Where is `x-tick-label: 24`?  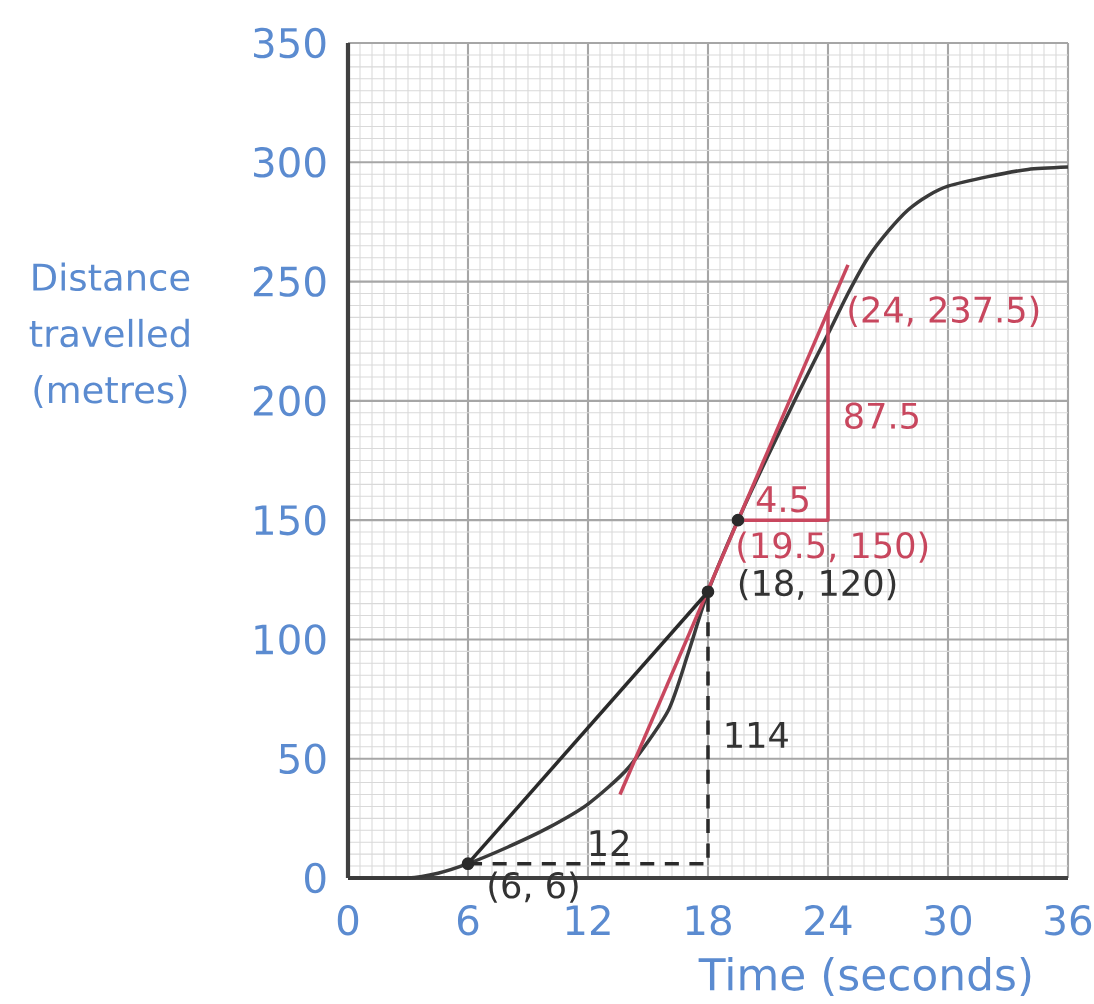 x-tick-label: 24 is located at coordinates (828, 919).